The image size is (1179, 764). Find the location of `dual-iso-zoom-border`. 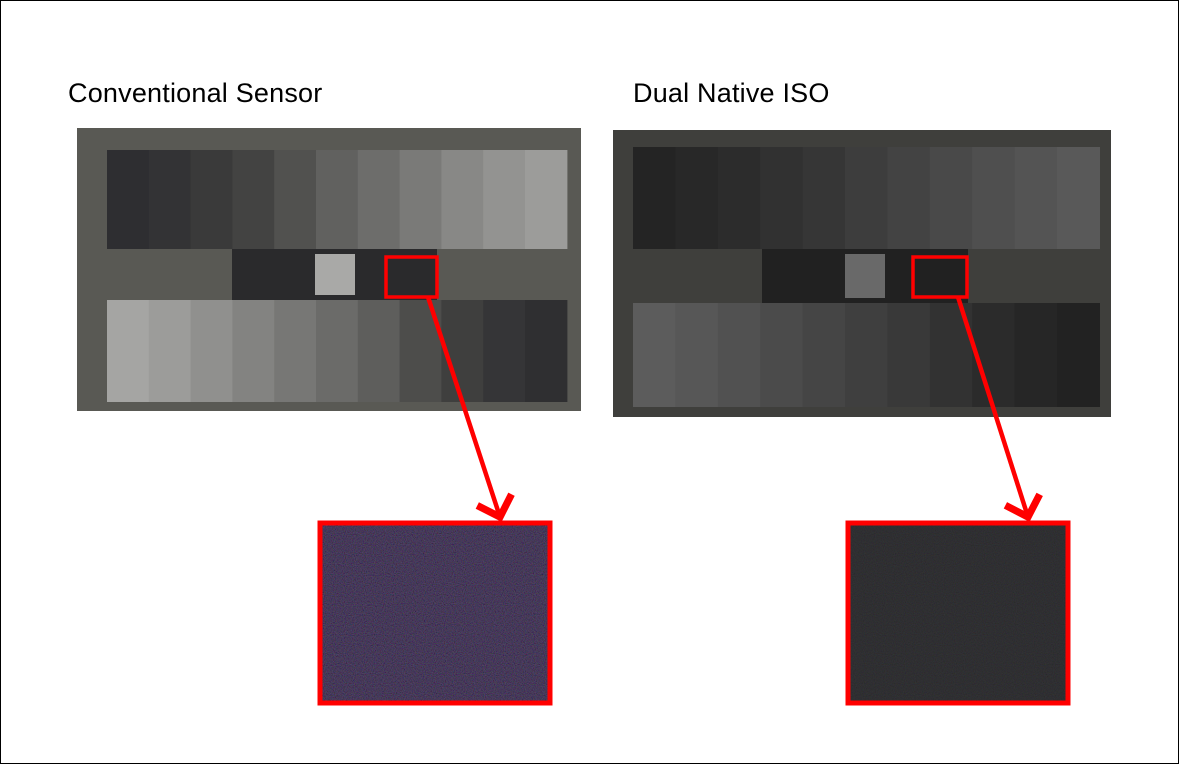

dual-iso-zoom-border is located at coordinates (958, 613).